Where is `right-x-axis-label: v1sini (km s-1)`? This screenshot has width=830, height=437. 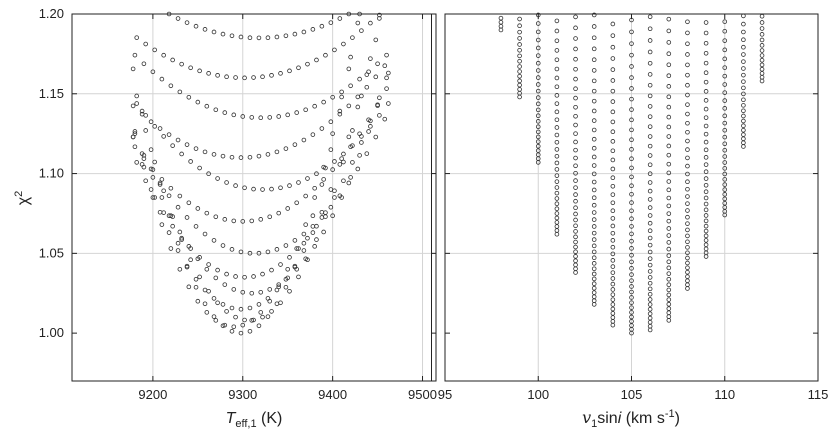 right-x-axis-label: v1sini (km s-1) is located at coordinates (631, 419).